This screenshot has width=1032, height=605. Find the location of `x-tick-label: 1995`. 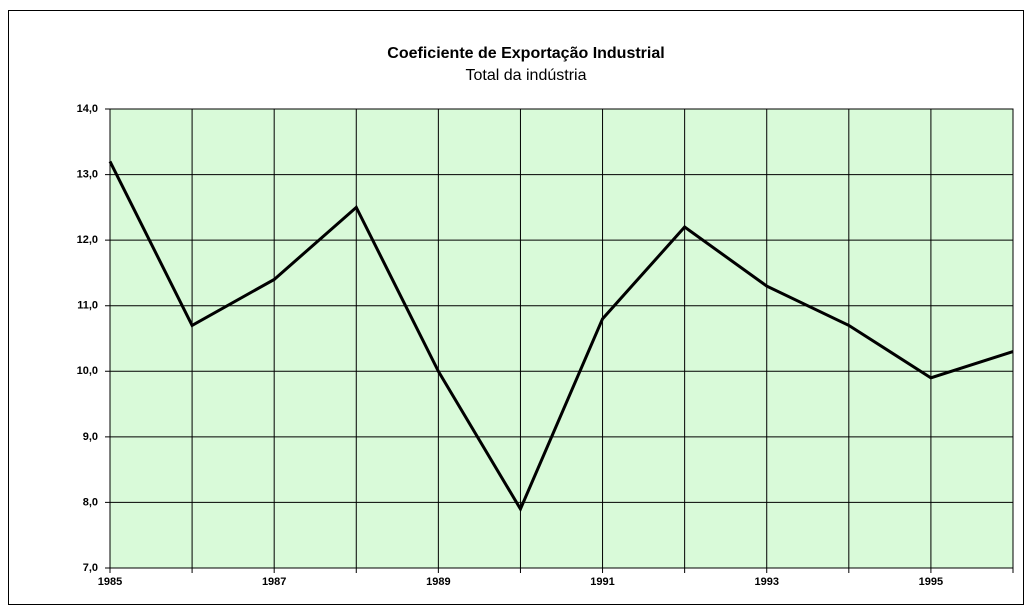

x-tick-label: 1995 is located at coordinates (931, 582).